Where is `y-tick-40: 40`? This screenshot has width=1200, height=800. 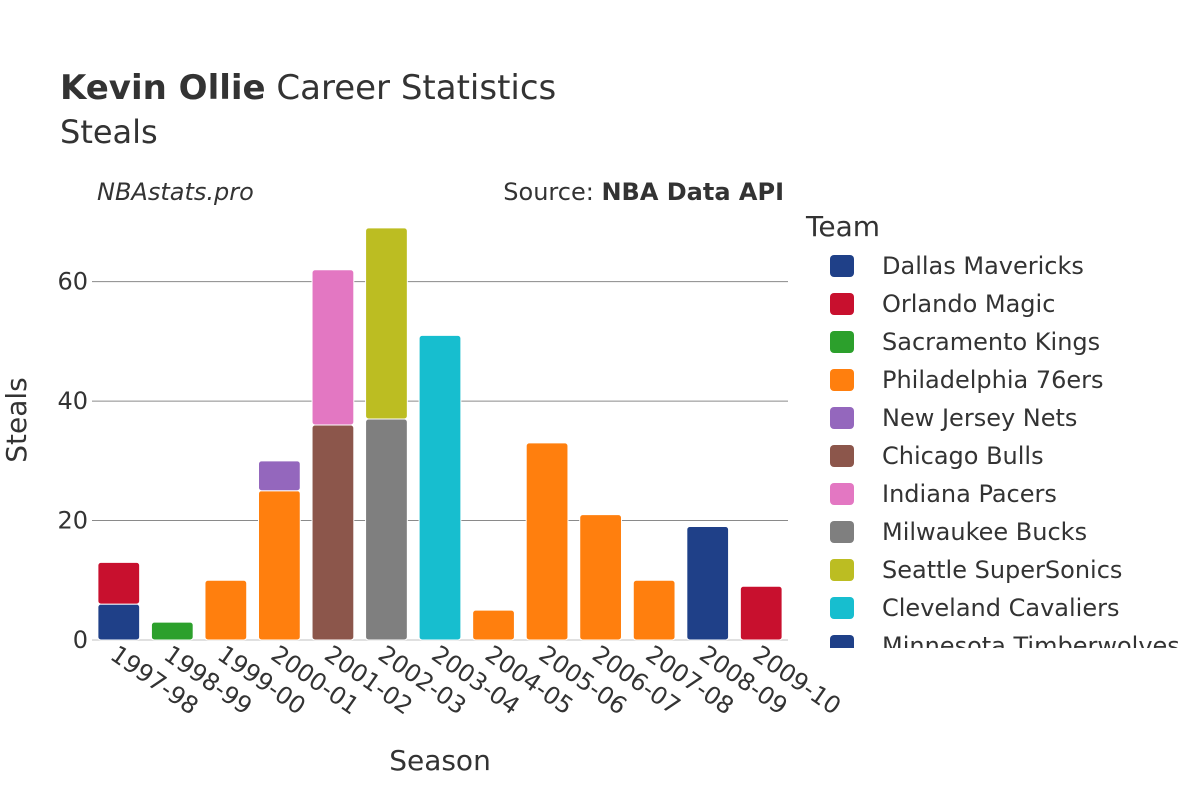 y-tick-40: 40 is located at coordinates (72, 401).